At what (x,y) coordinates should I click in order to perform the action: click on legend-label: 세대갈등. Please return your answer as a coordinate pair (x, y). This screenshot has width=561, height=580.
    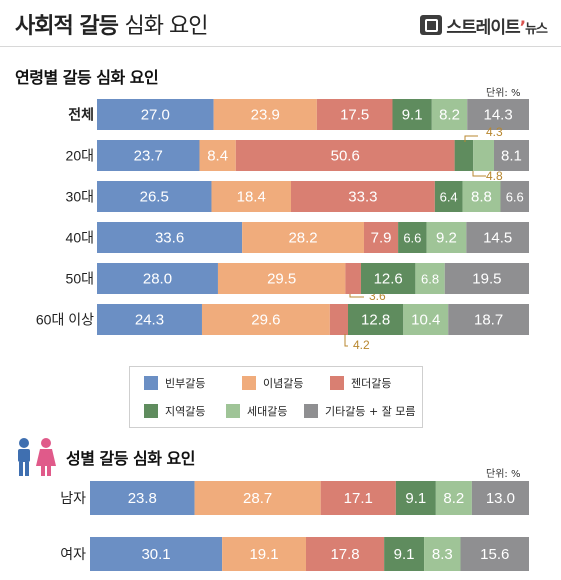
    Looking at the image, I should click on (267, 411).